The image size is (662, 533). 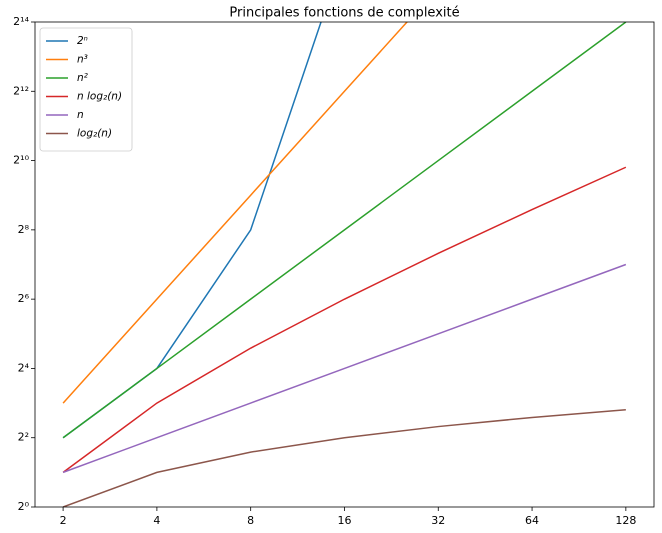 I want to click on y-tick-label: 2⁸, so click(x=24, y=229).